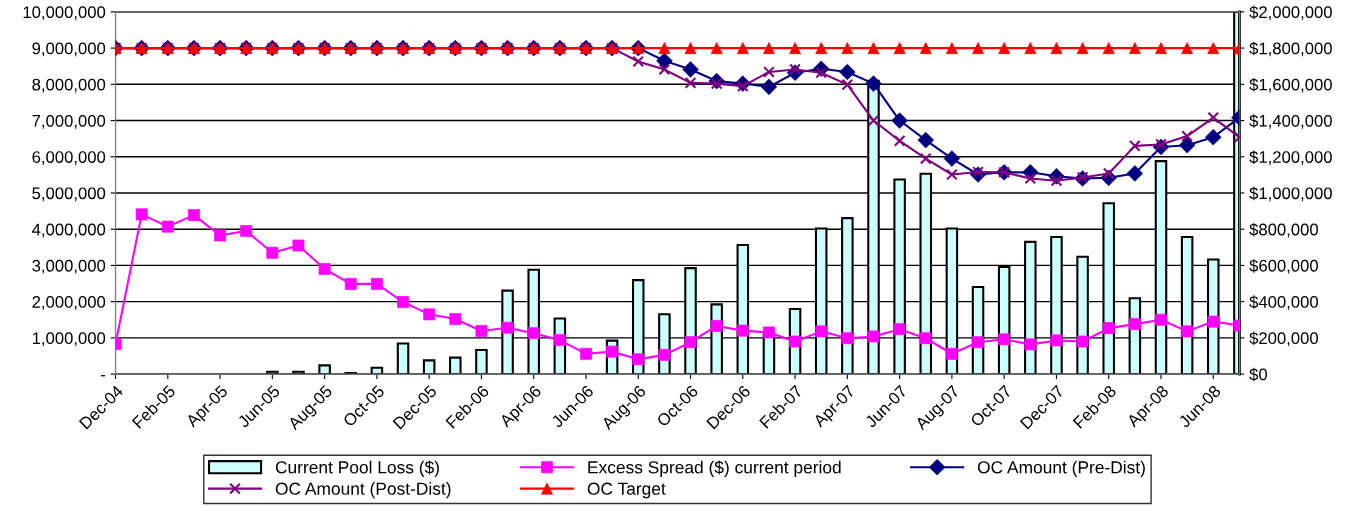  I want to click on y2-tick-label: $1,800,000, so click(1290, 49).